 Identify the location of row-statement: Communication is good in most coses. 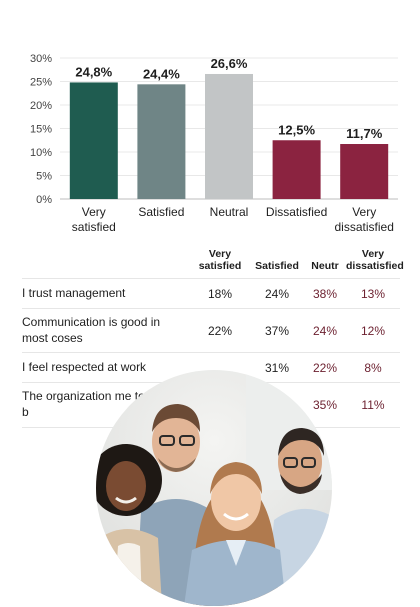
(106, 331).